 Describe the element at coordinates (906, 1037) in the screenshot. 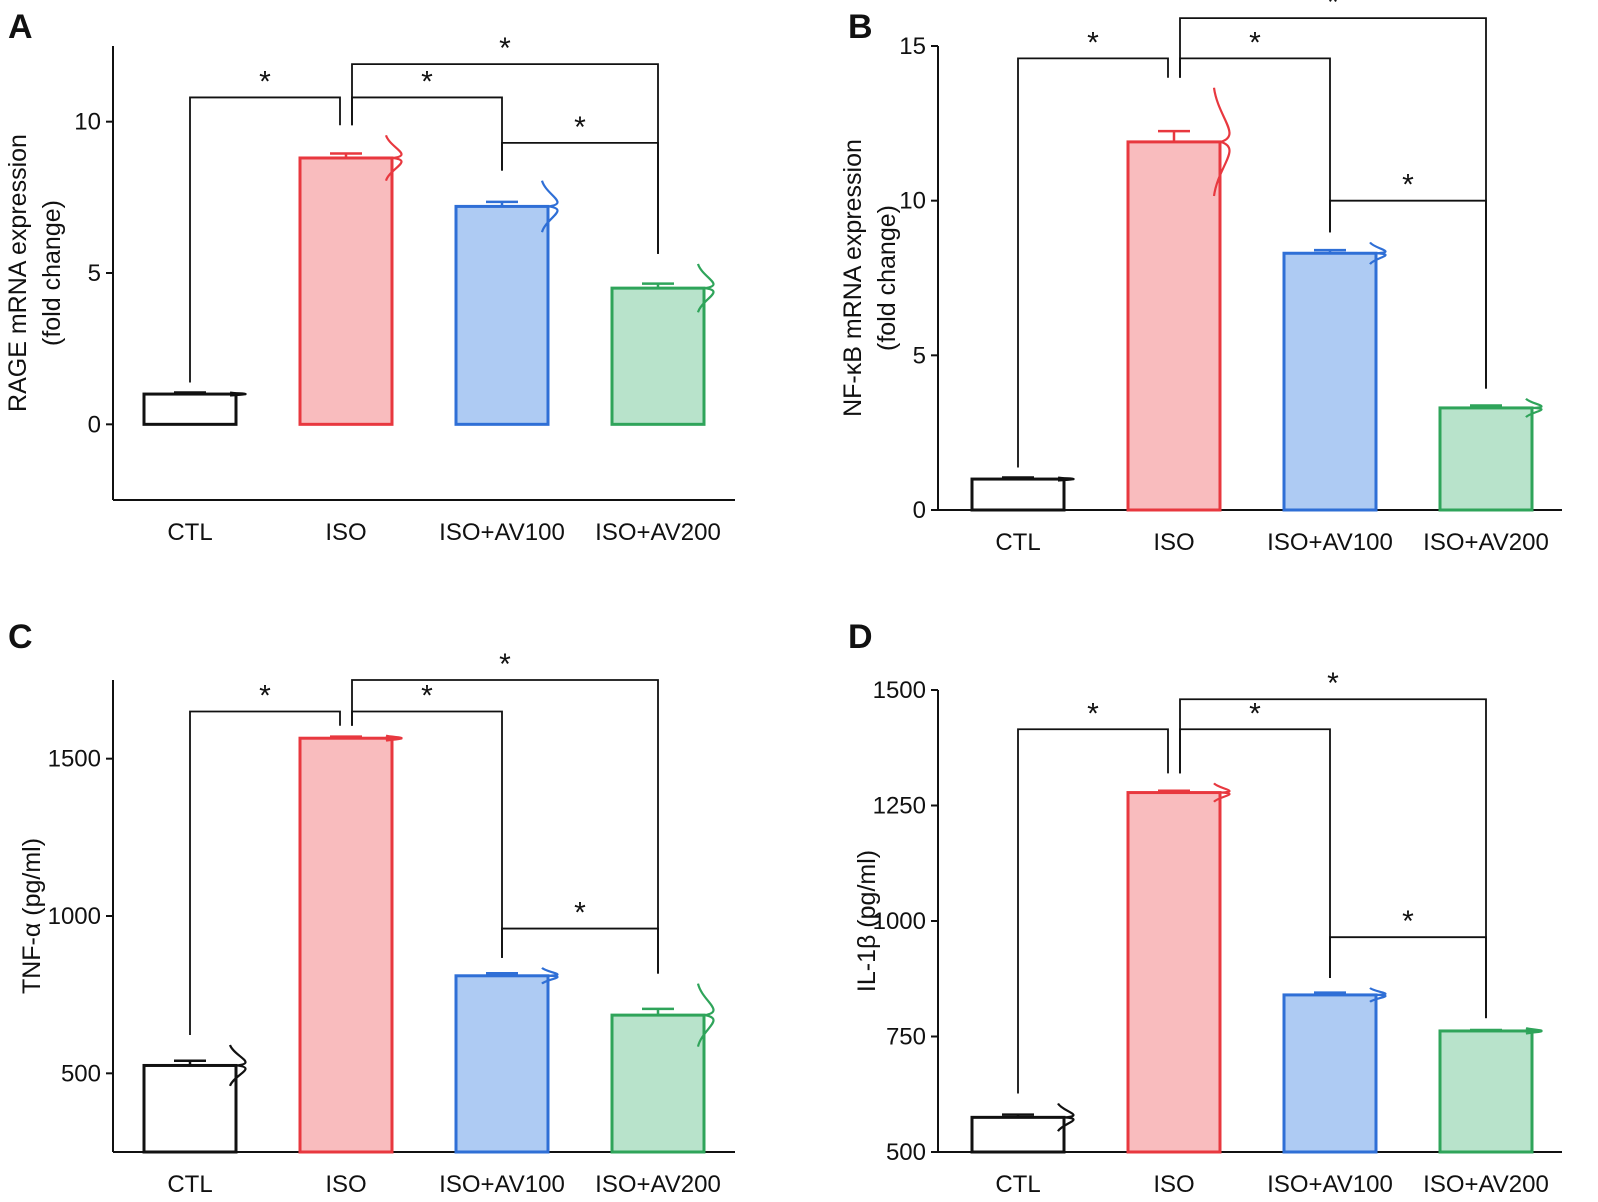

I see `y-tick-label: 750` at that location.